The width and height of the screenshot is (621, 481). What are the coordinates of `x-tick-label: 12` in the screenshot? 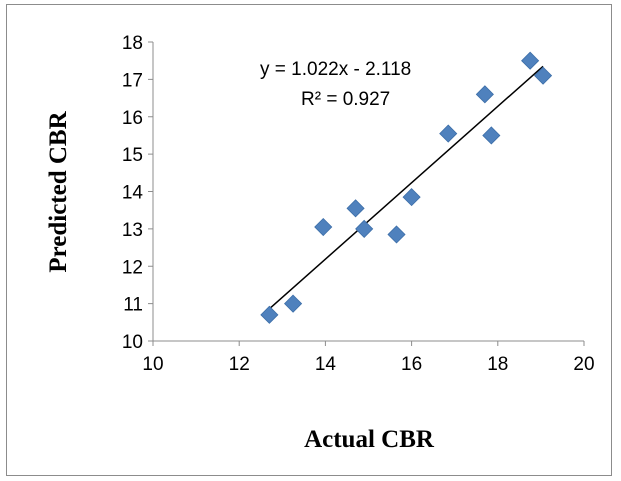 It's located at (239, 364).